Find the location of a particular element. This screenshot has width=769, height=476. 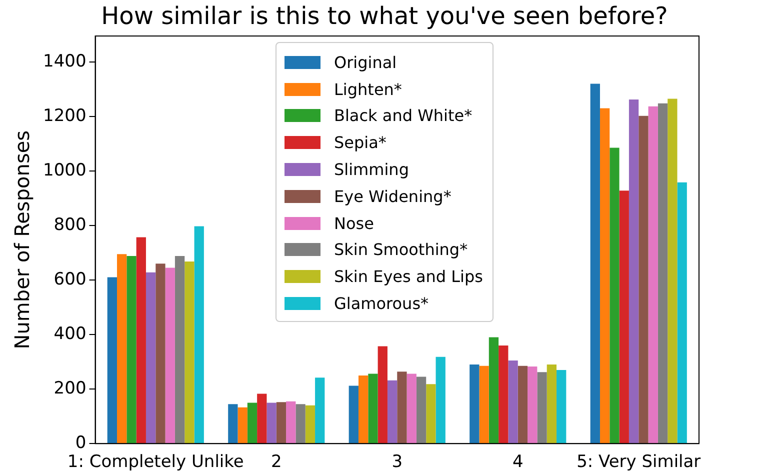

legend-label: Lighten* is located at coordinates (368, 89).